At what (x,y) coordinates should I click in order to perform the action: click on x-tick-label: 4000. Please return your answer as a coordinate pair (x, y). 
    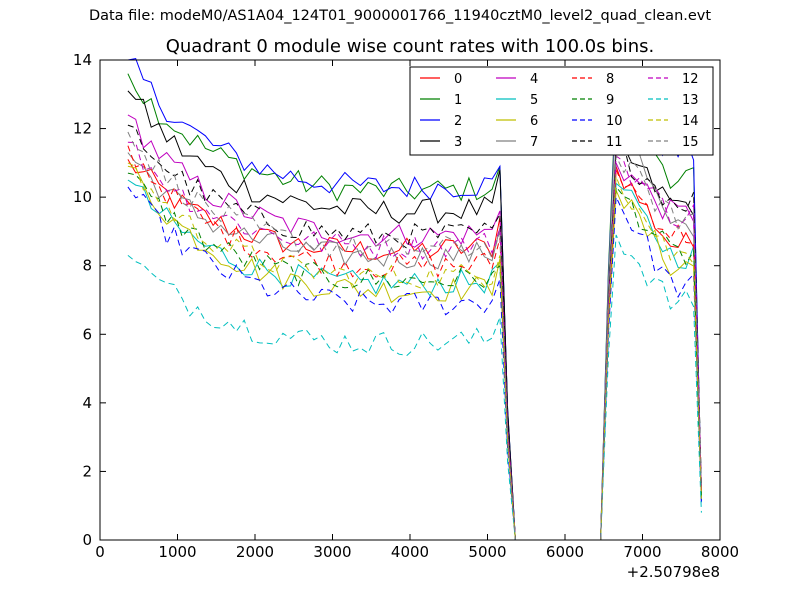
    Looking at the image, I should click on (410, 552).